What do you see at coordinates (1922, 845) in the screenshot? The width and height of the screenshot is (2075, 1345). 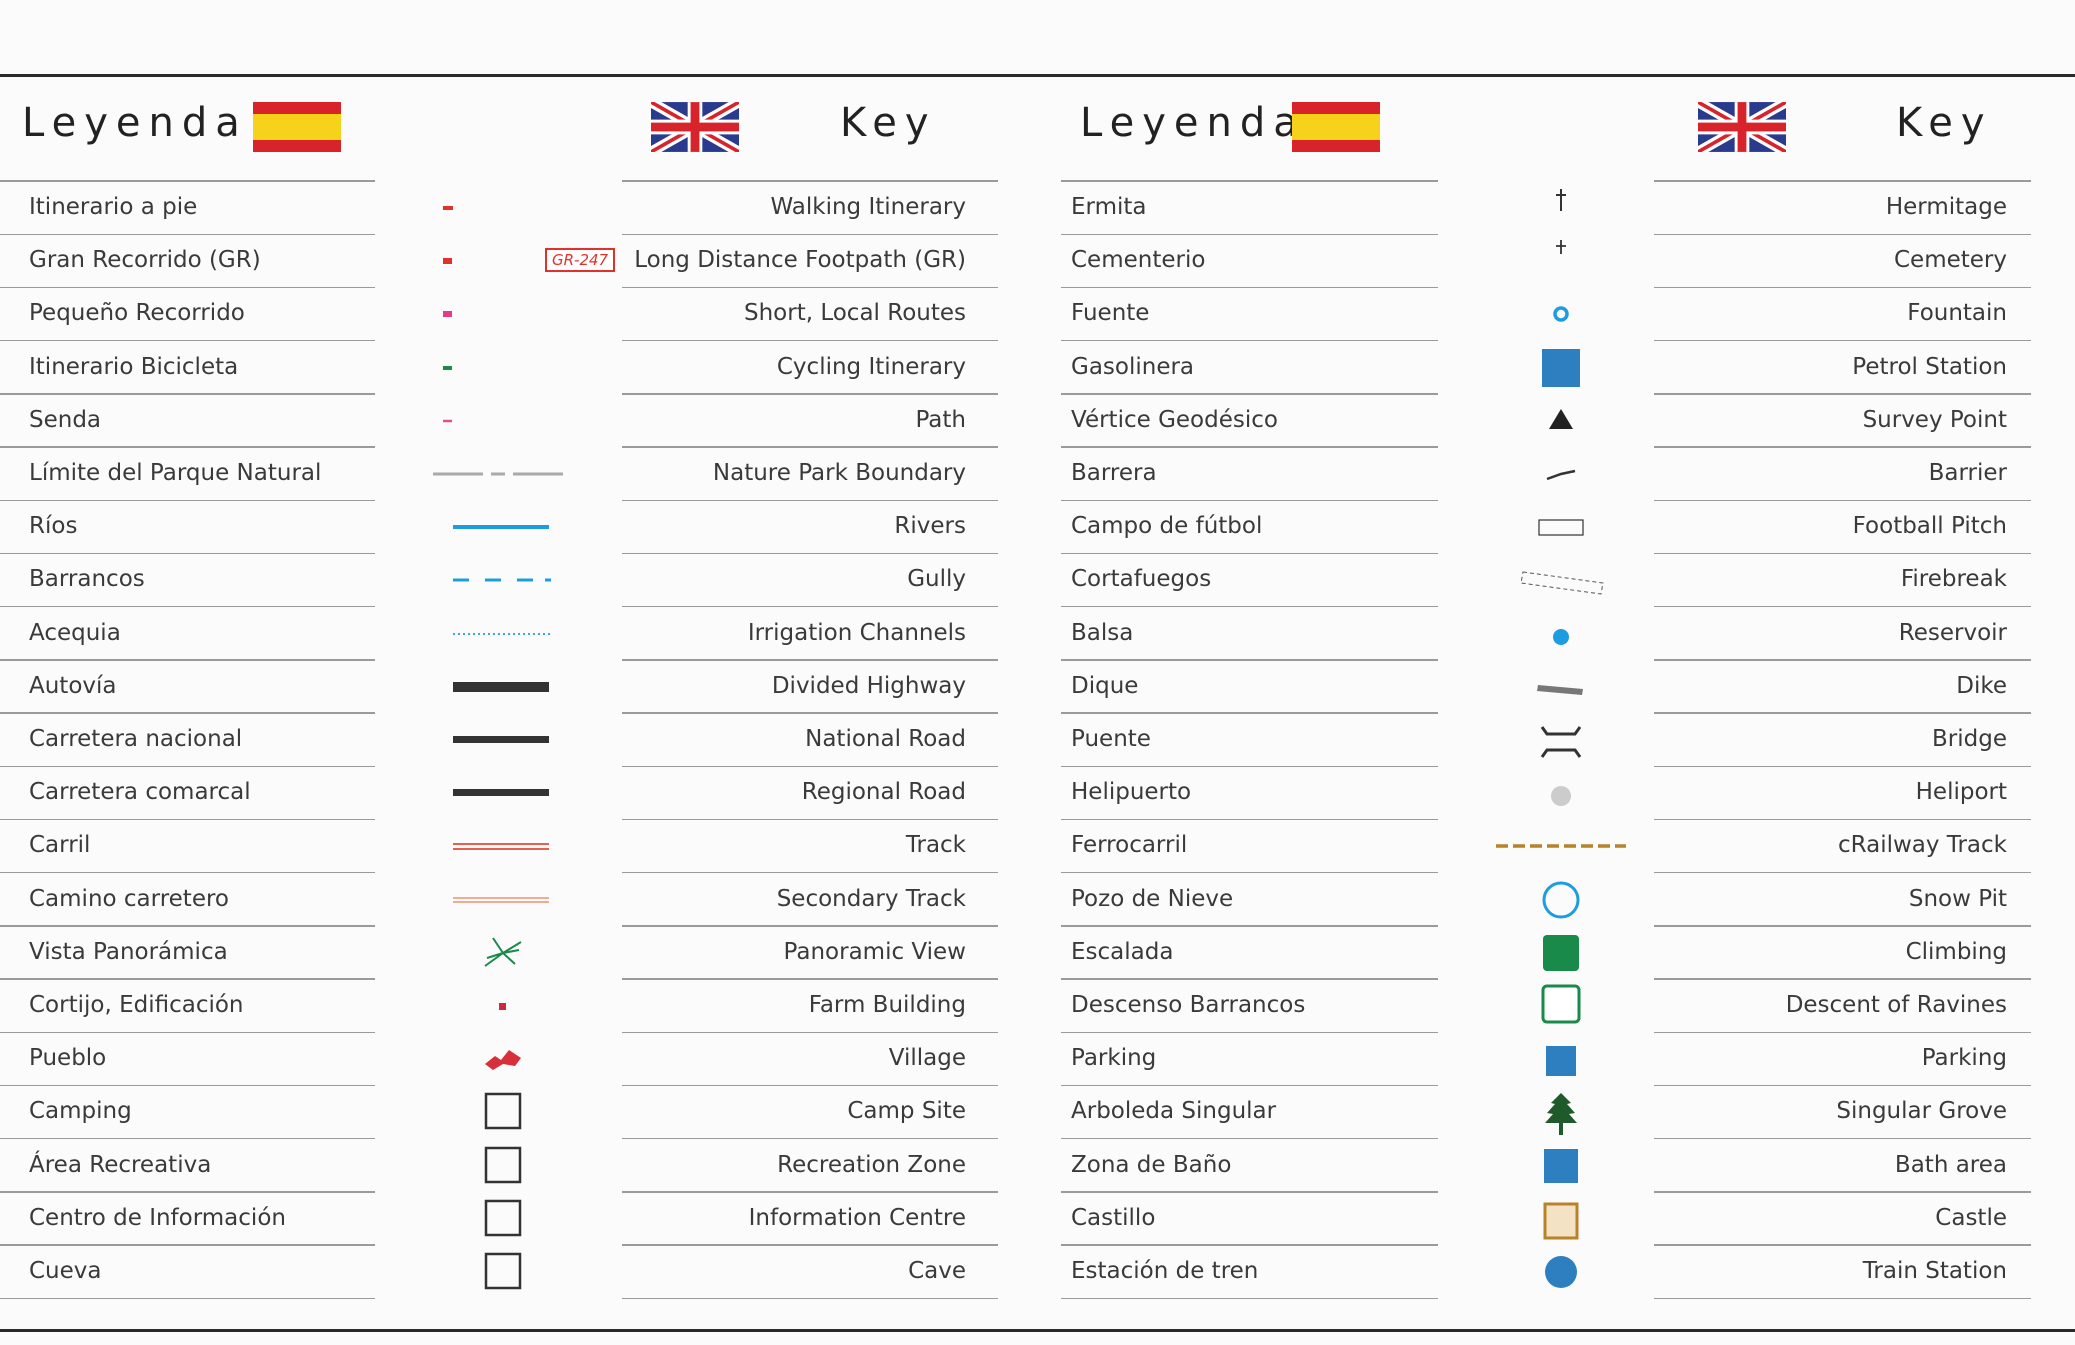 I see `english-label: cRailway Track` at bounding box center [1922, 845].